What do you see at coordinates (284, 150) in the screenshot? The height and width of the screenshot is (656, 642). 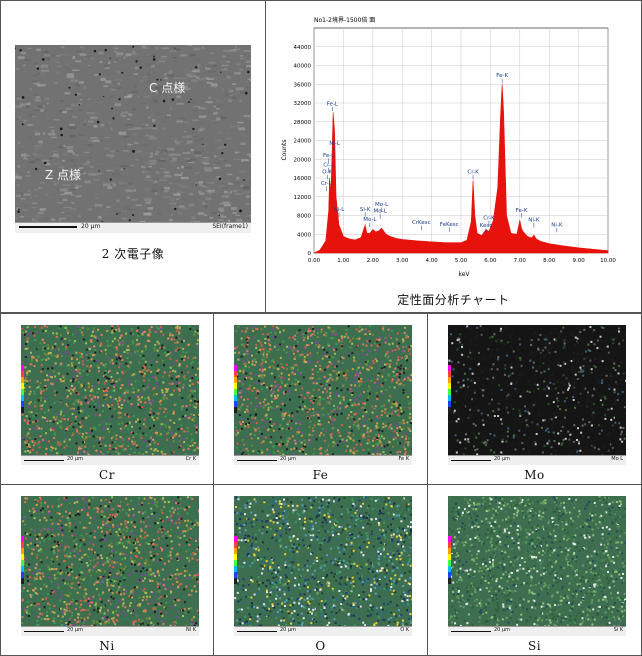 I see `y-axis-label: Counts` at bounding box center [284, 150].